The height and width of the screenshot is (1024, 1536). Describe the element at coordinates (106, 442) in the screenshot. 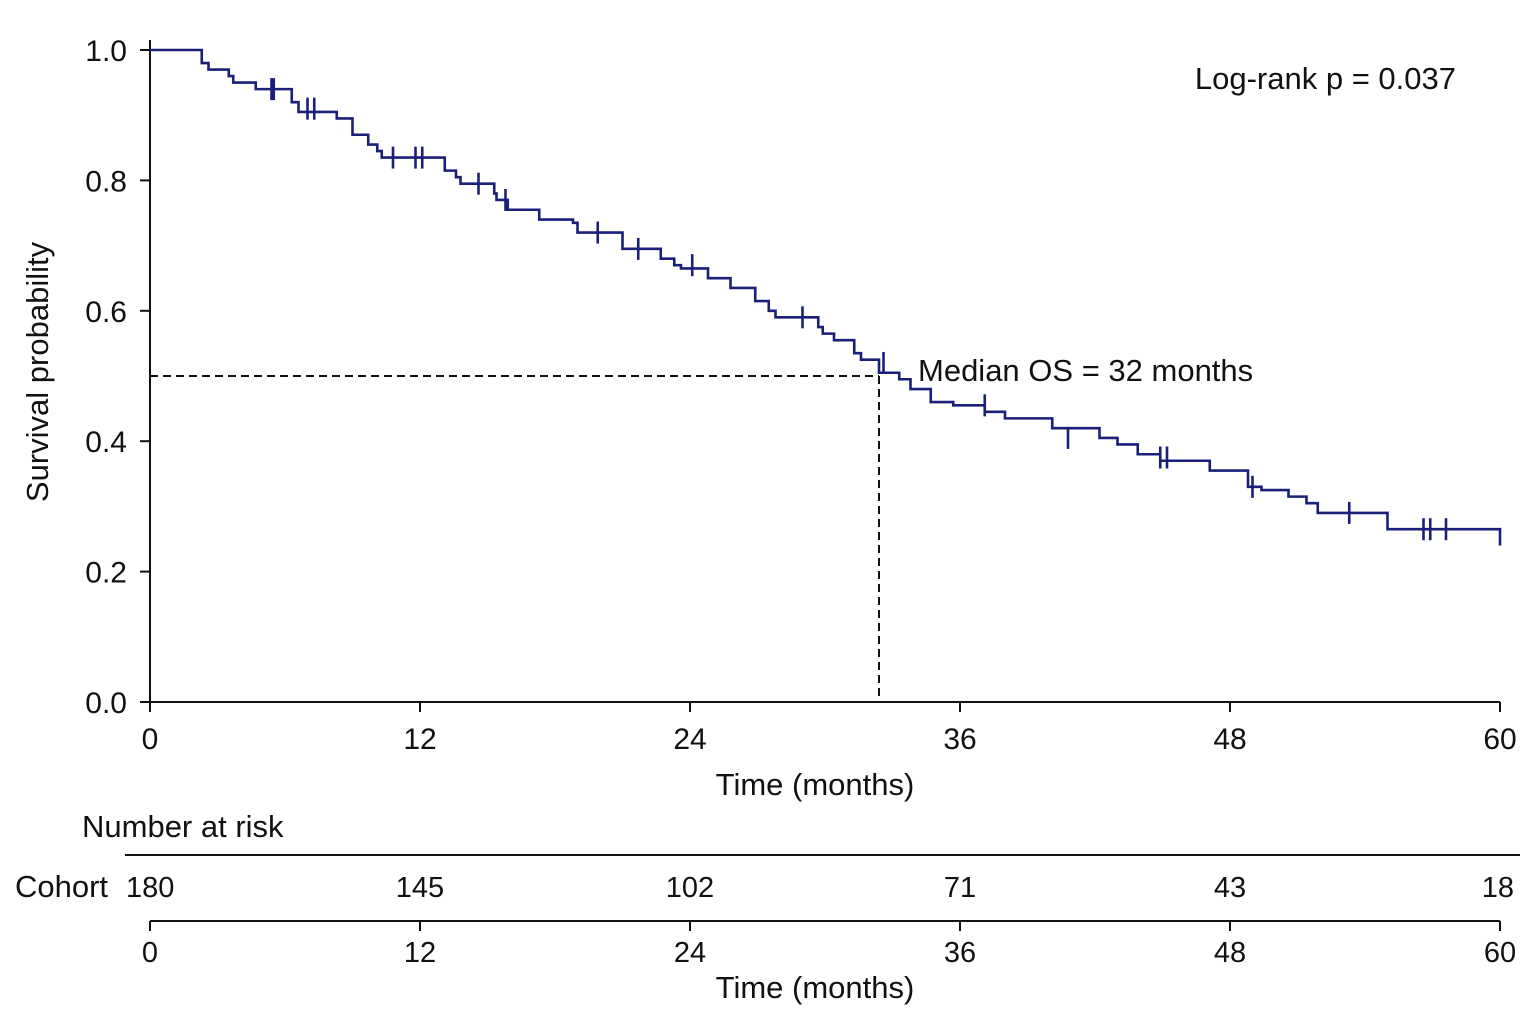

I see `y-tick-label: 0.4` at that location.